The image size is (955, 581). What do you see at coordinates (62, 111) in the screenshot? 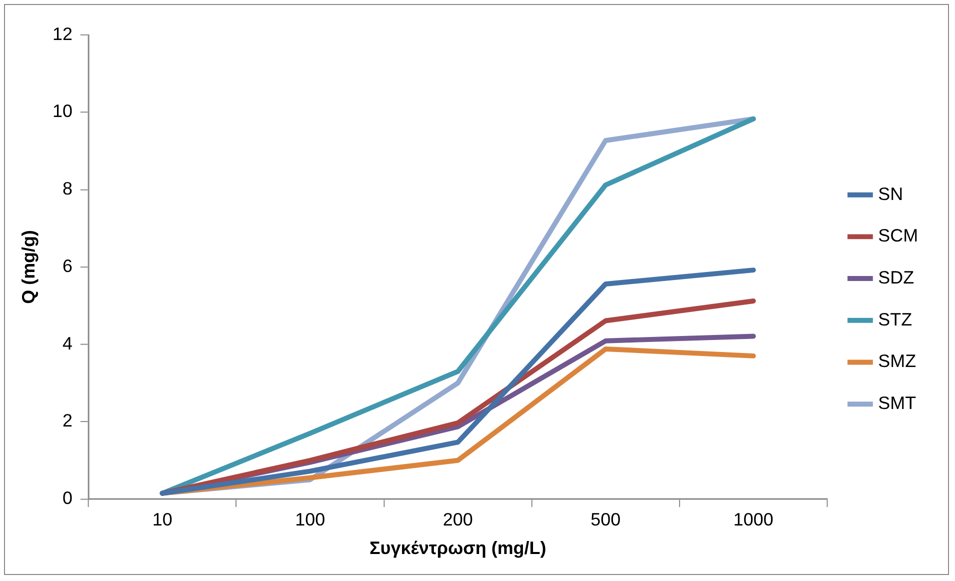
I see `y-tick-label: 10` at bounding box center [62, 111].